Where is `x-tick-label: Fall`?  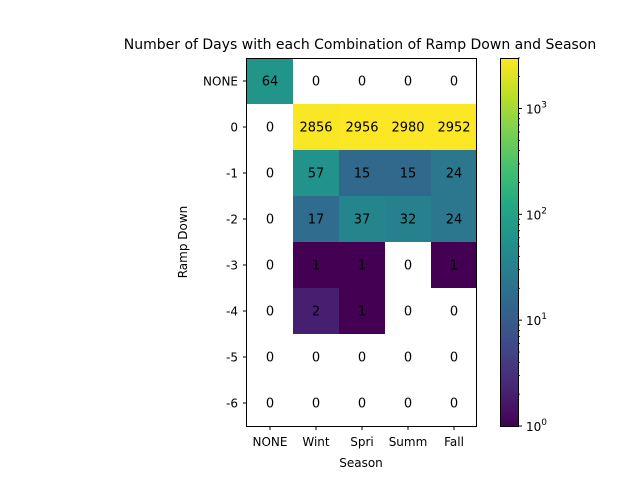 x-tick-label: Fall is located at coordinates (454, 442).